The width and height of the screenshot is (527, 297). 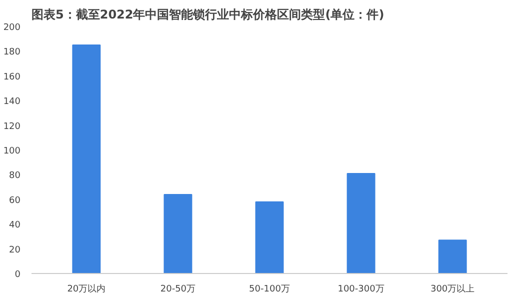 I want to click on y-tick-label: 100, so click(x=12, y=151).